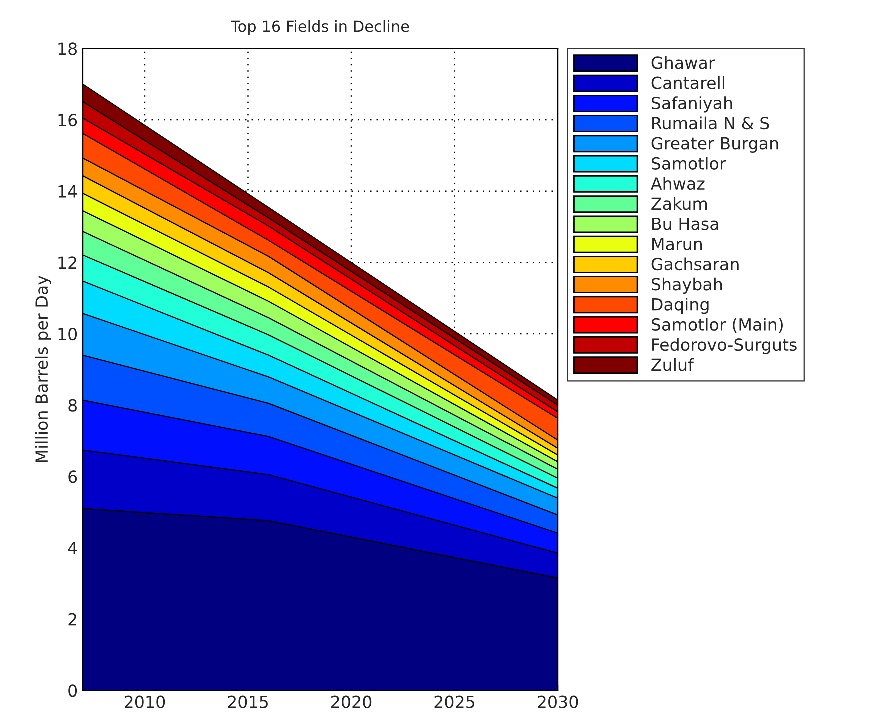  Describe the element at coordinates (673, 365) in the screenshot. I see `legend-label: Zuluf` at that location.